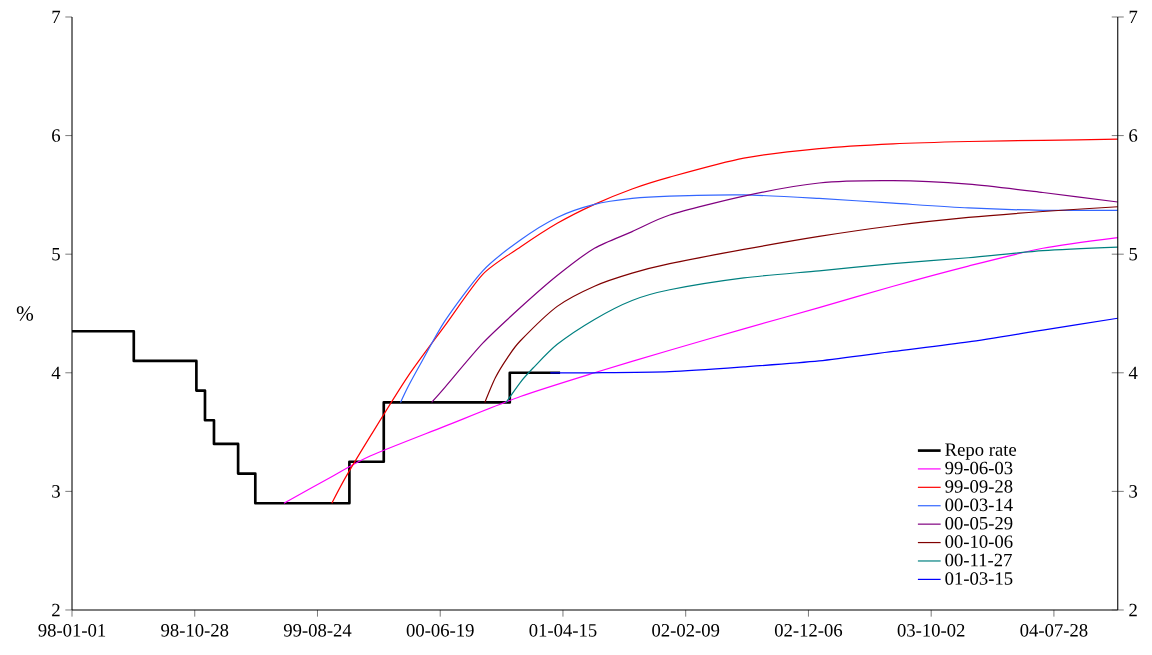 The image size is (1152, 655). I want to click on legend-label: Repo rate, so click(981, 451).